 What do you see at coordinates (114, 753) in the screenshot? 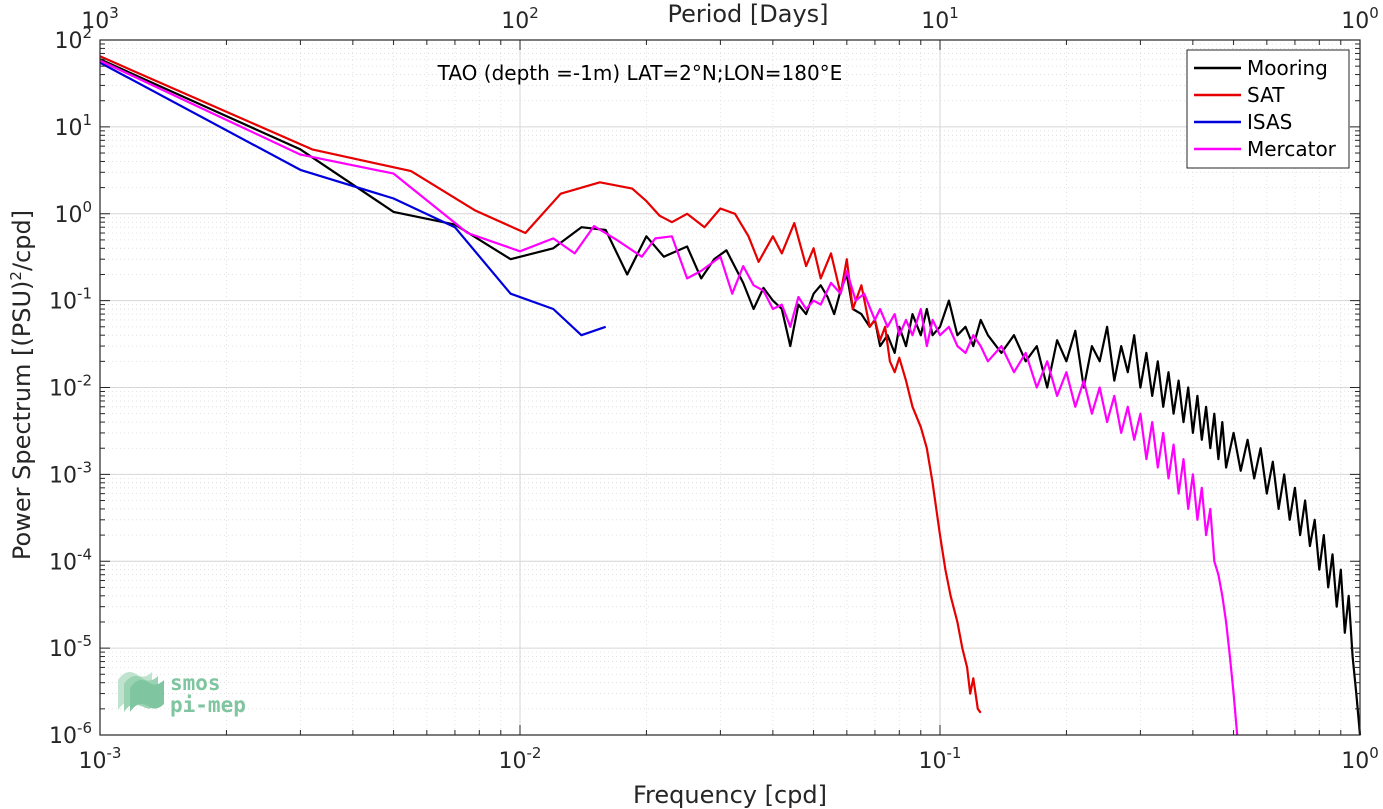
I see `x-tick-label-exp: -3` at bounding box center [114, 753].